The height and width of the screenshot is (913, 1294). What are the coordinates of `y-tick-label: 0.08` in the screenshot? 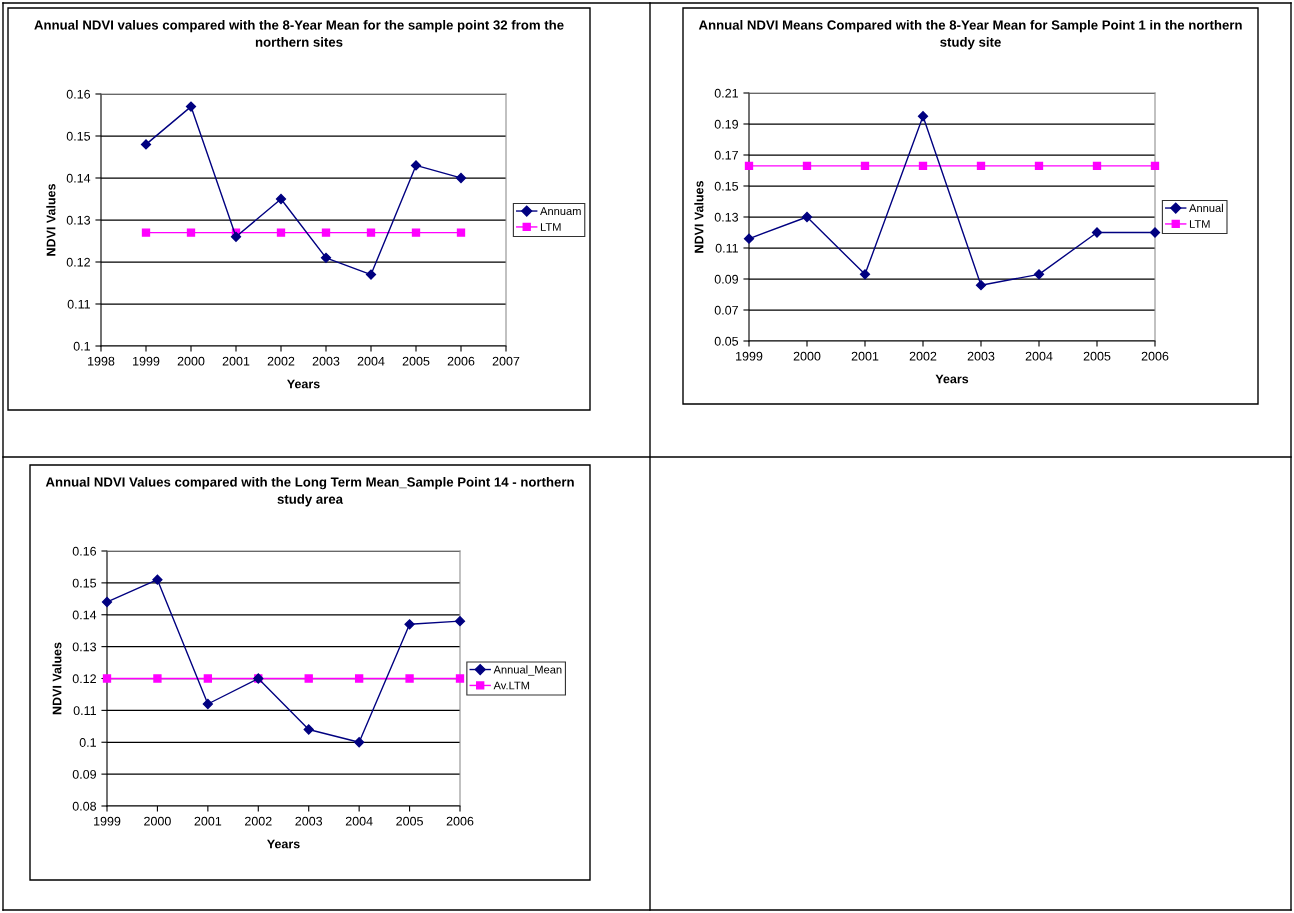 It's located at (84, 806).